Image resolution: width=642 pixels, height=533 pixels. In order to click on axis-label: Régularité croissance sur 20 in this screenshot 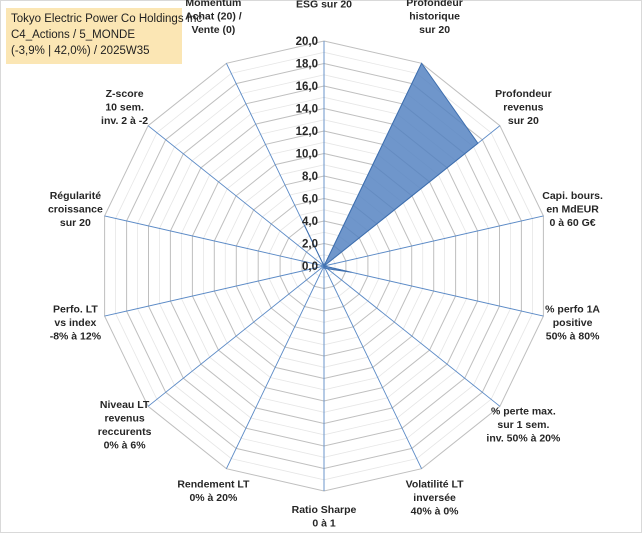, I will do `click(75, 209)`.